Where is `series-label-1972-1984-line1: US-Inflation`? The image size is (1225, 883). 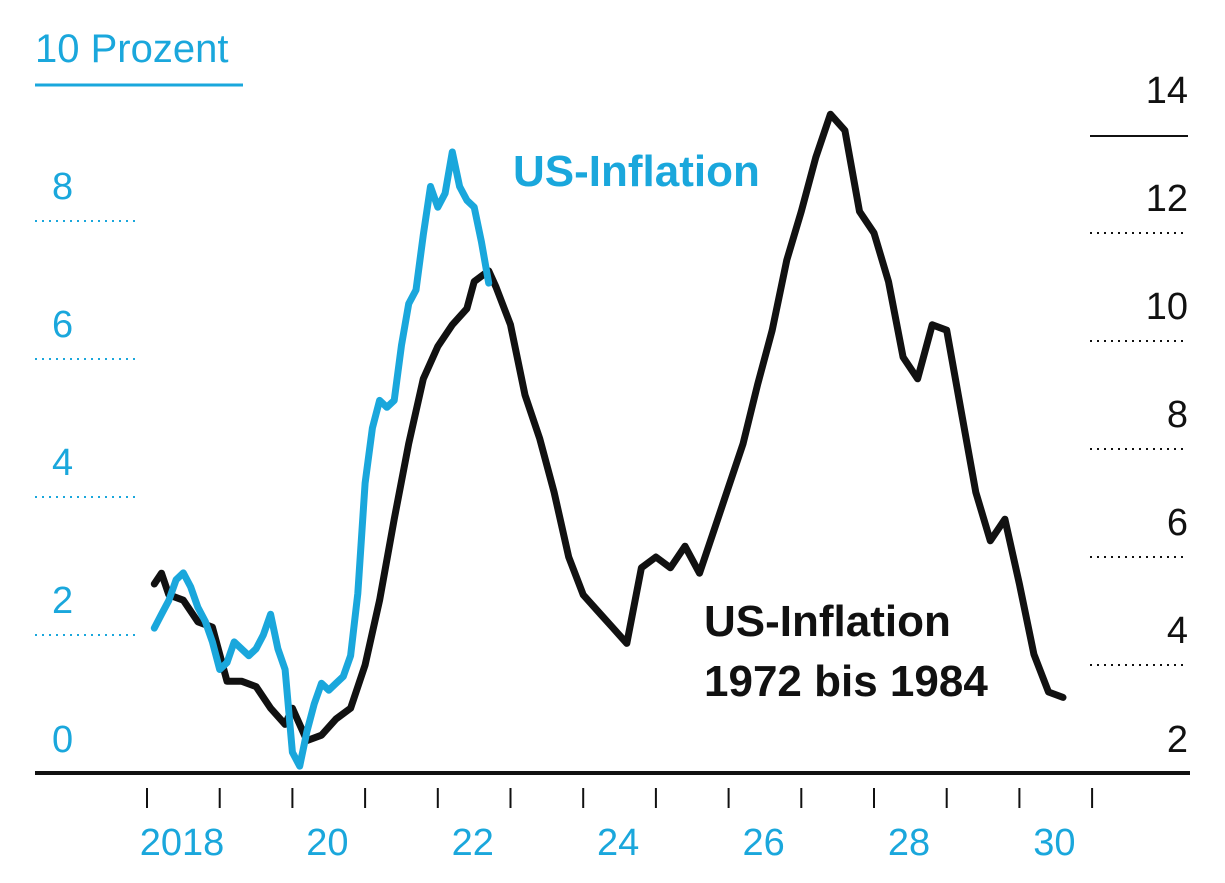 series-label-1972-1984-line1: US-Inflation is located at coordinates (827, 621).